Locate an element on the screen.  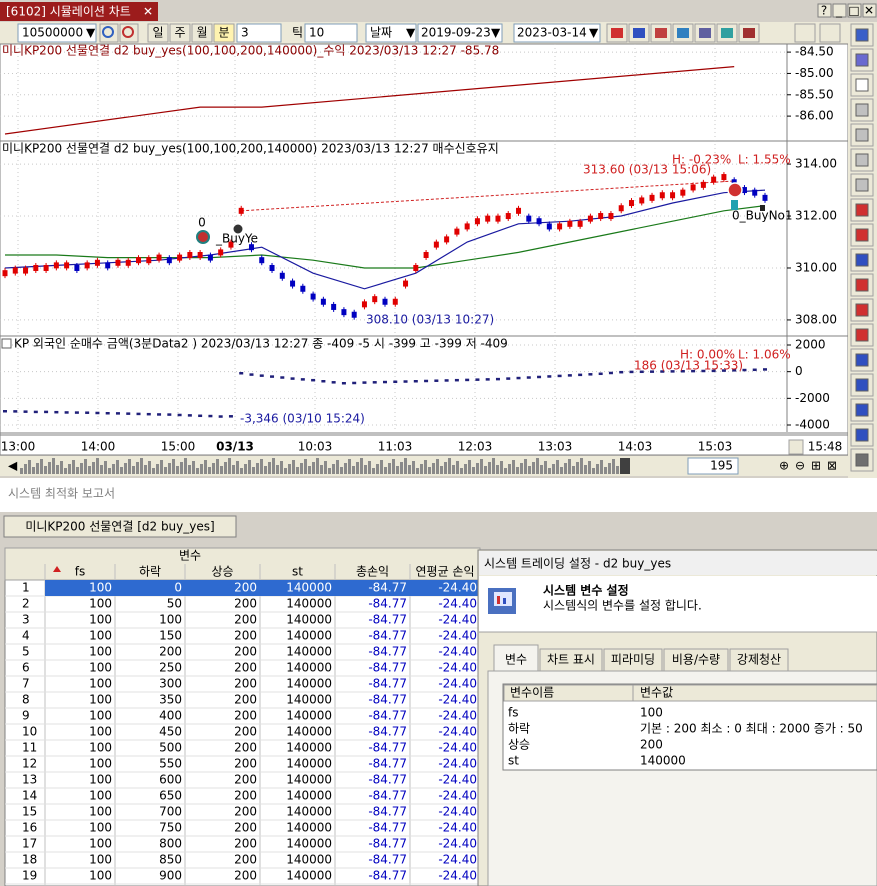
variable-value: 140000 is located at coordinates (663, 761).